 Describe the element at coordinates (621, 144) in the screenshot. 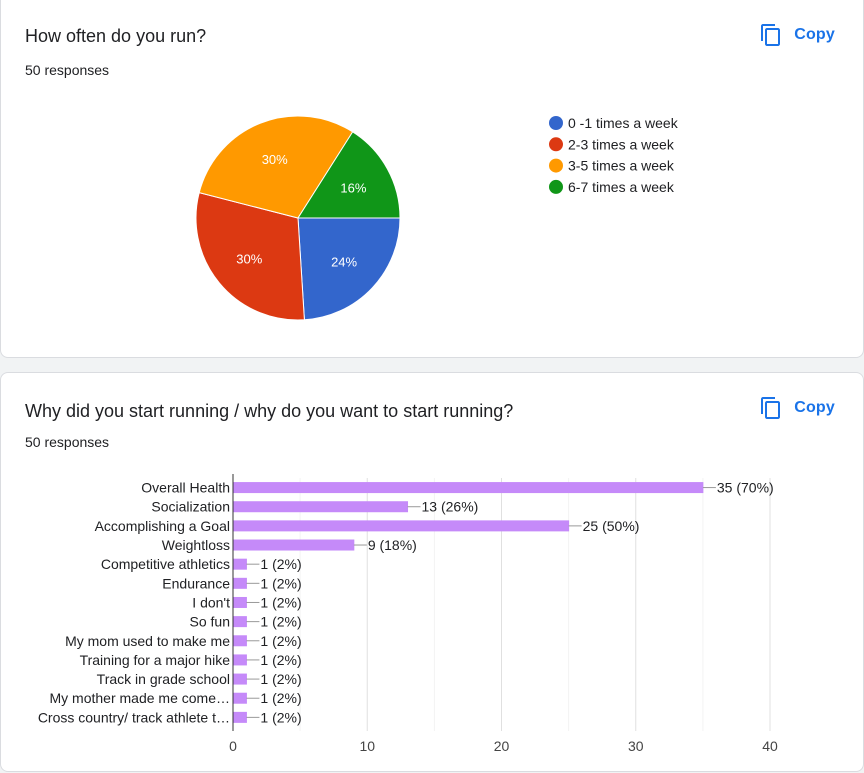

I see `legend-entry: 2-3 times a week` at that location.